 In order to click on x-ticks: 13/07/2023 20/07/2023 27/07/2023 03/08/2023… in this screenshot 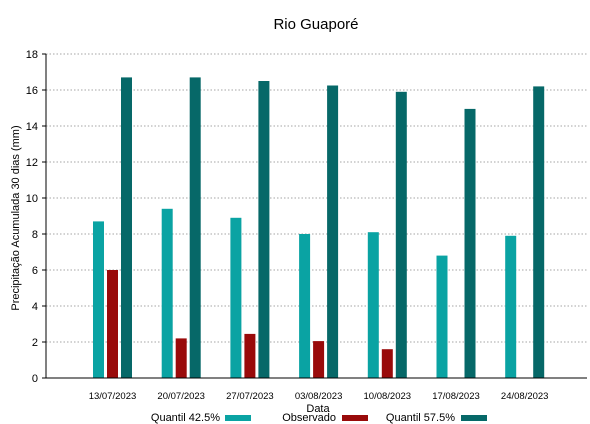, I will do `click(319, 396)`.